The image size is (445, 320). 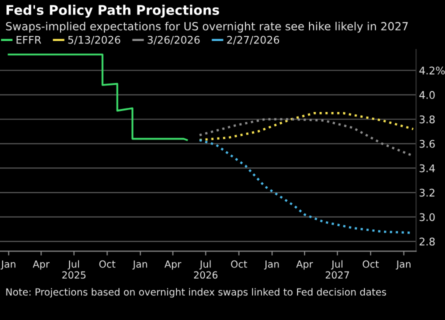 I want to click on y-tick-label: 3.6, so click(x=427, y=144).